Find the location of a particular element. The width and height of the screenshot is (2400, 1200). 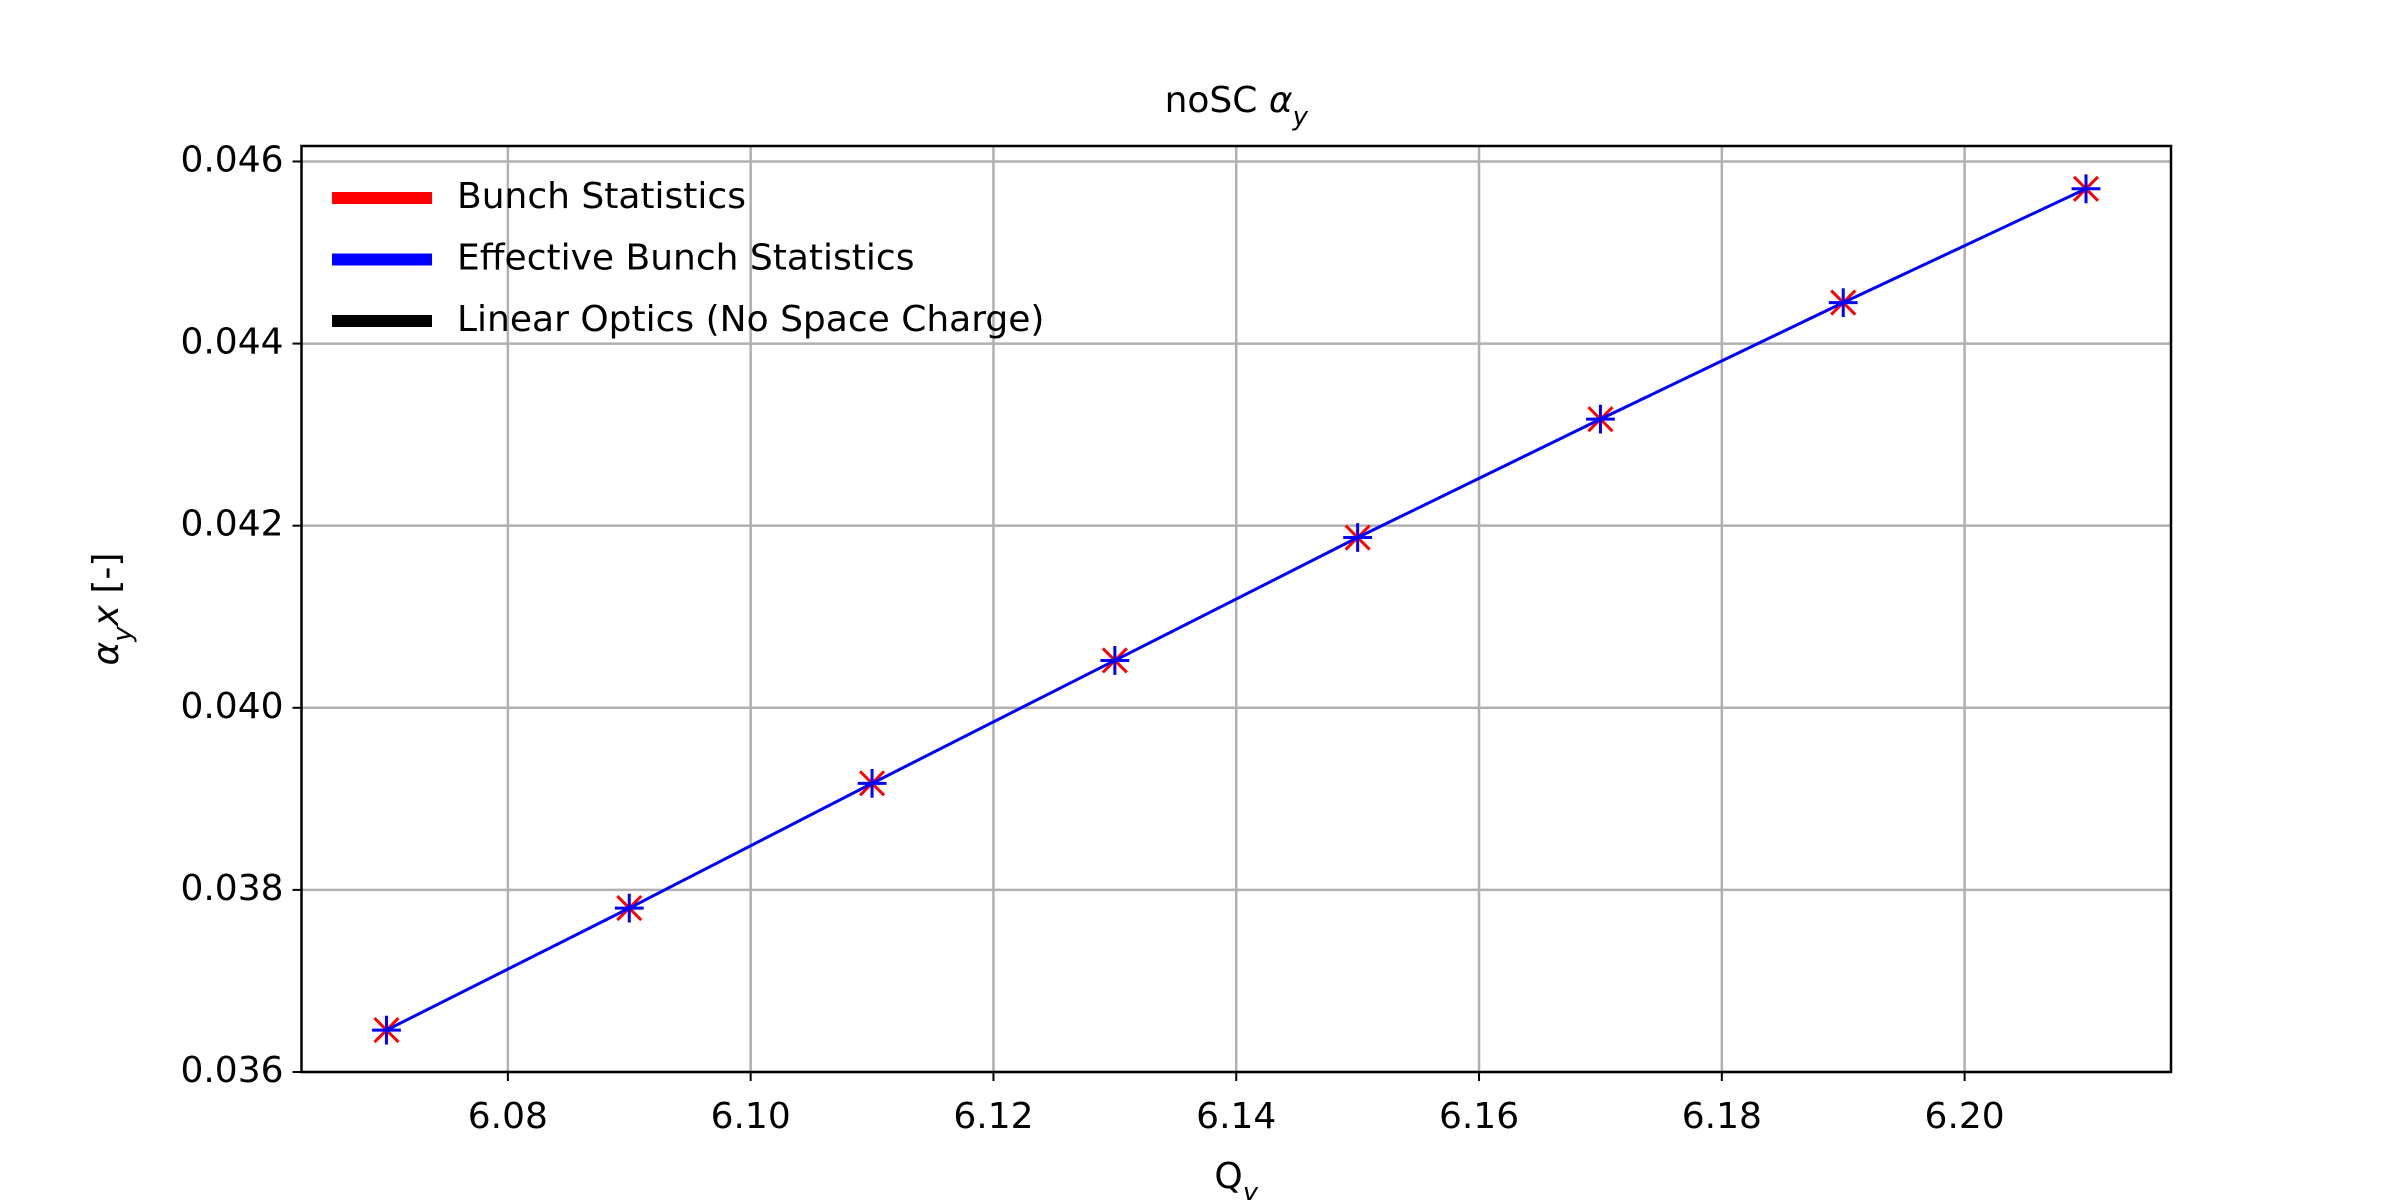

y-tick-label: 0.042 is located at coordinates (231, 524).